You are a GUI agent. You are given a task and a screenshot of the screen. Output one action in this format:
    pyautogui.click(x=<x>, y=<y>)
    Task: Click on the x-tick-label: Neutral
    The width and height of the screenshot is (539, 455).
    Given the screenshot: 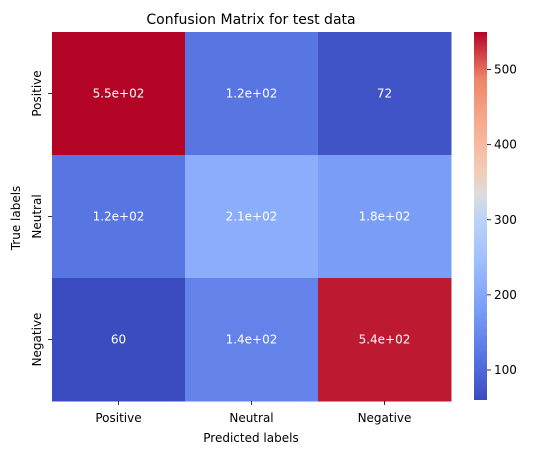 What is the action you would take?
    pyautogui.click(x=251, y=418)
    